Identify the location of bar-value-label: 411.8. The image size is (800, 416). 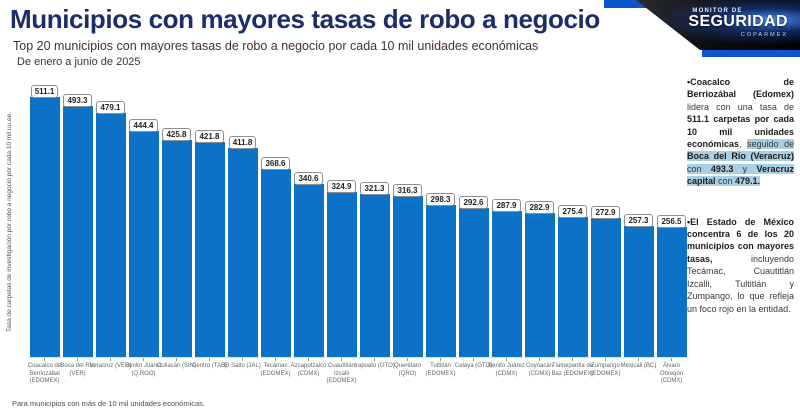
(242, 142).